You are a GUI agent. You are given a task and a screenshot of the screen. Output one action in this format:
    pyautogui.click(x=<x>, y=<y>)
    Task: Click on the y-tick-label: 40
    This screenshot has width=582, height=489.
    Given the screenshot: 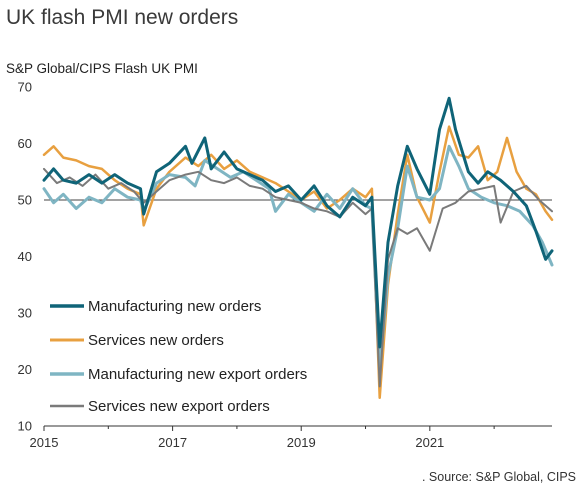 What is the action you would take?
    pyautogui.click(x=25, y=256)
    